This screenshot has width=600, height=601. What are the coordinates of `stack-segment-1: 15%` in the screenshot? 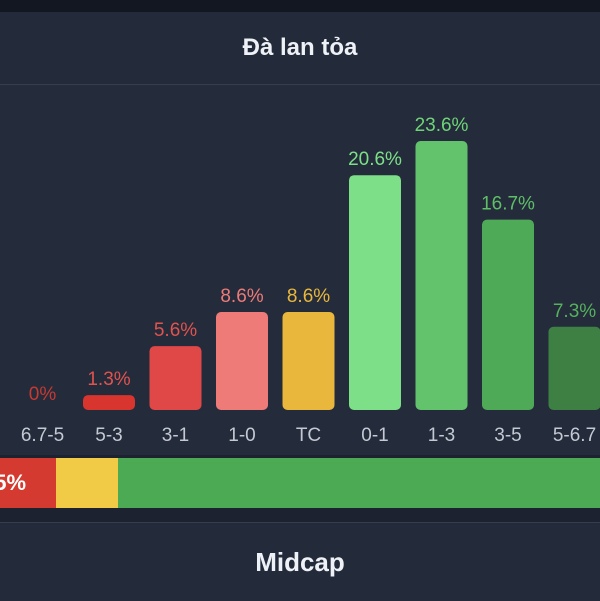 It's located at (28, 483).